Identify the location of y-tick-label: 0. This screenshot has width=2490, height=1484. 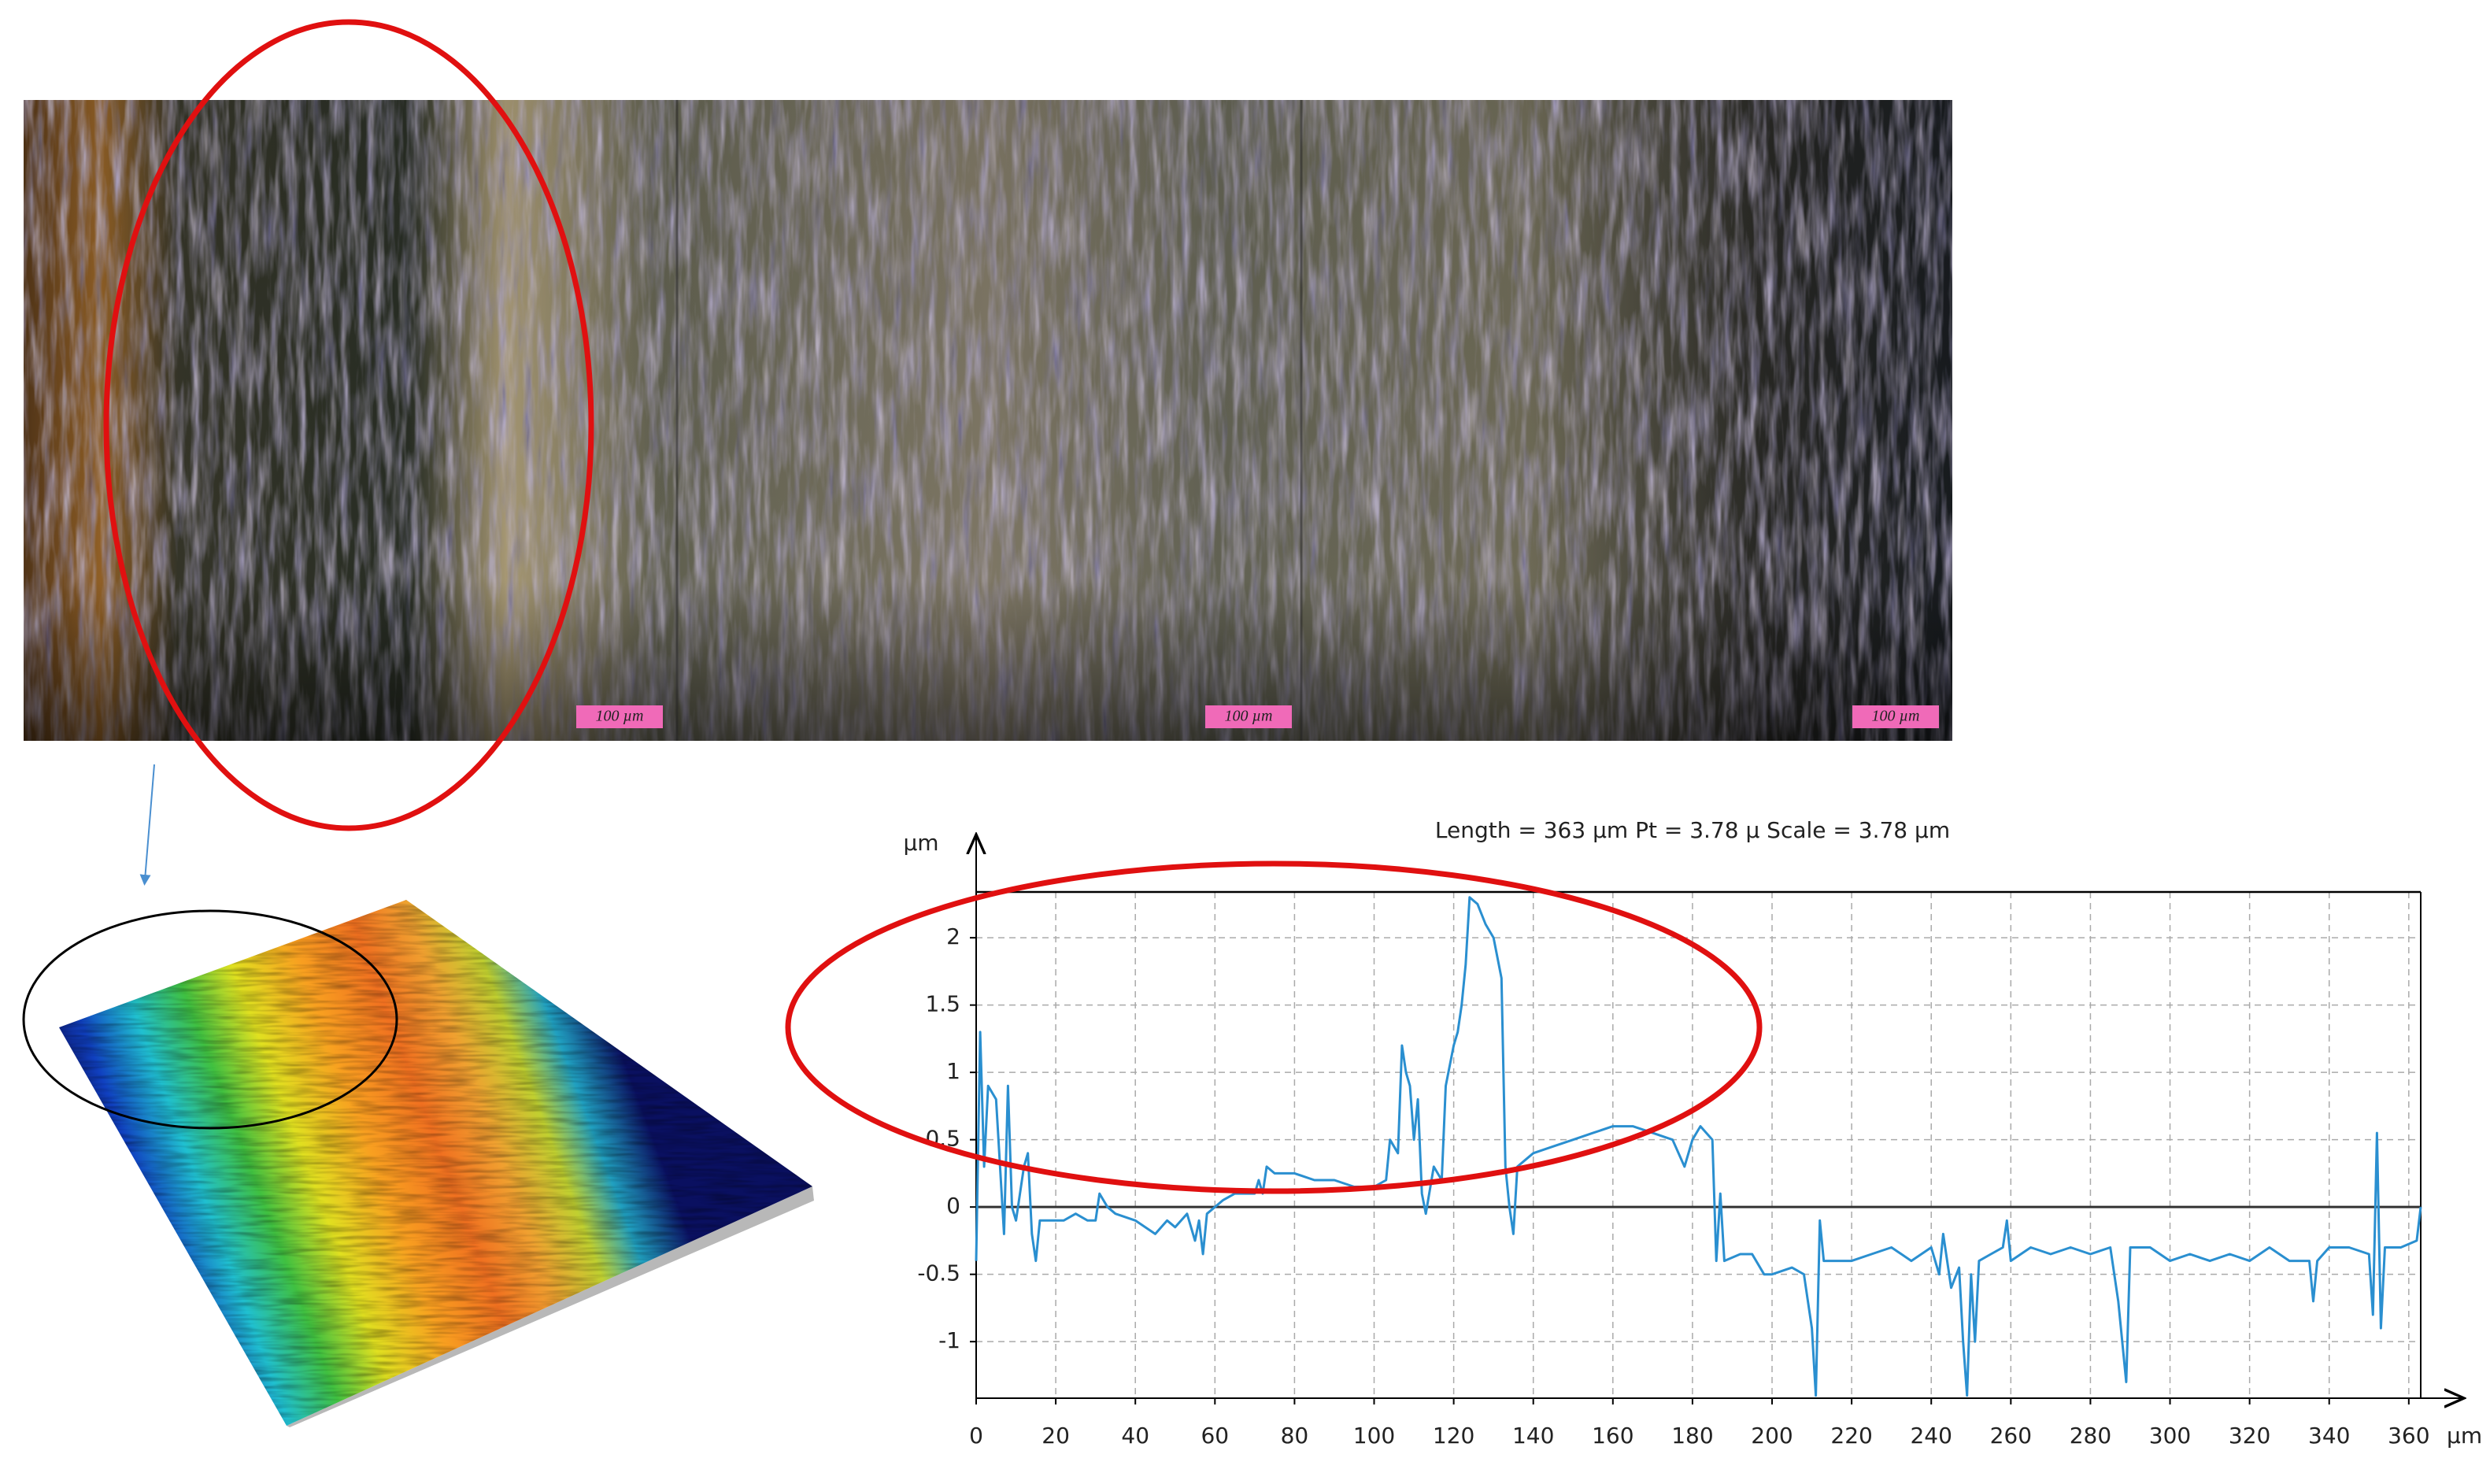
(953, 1206).